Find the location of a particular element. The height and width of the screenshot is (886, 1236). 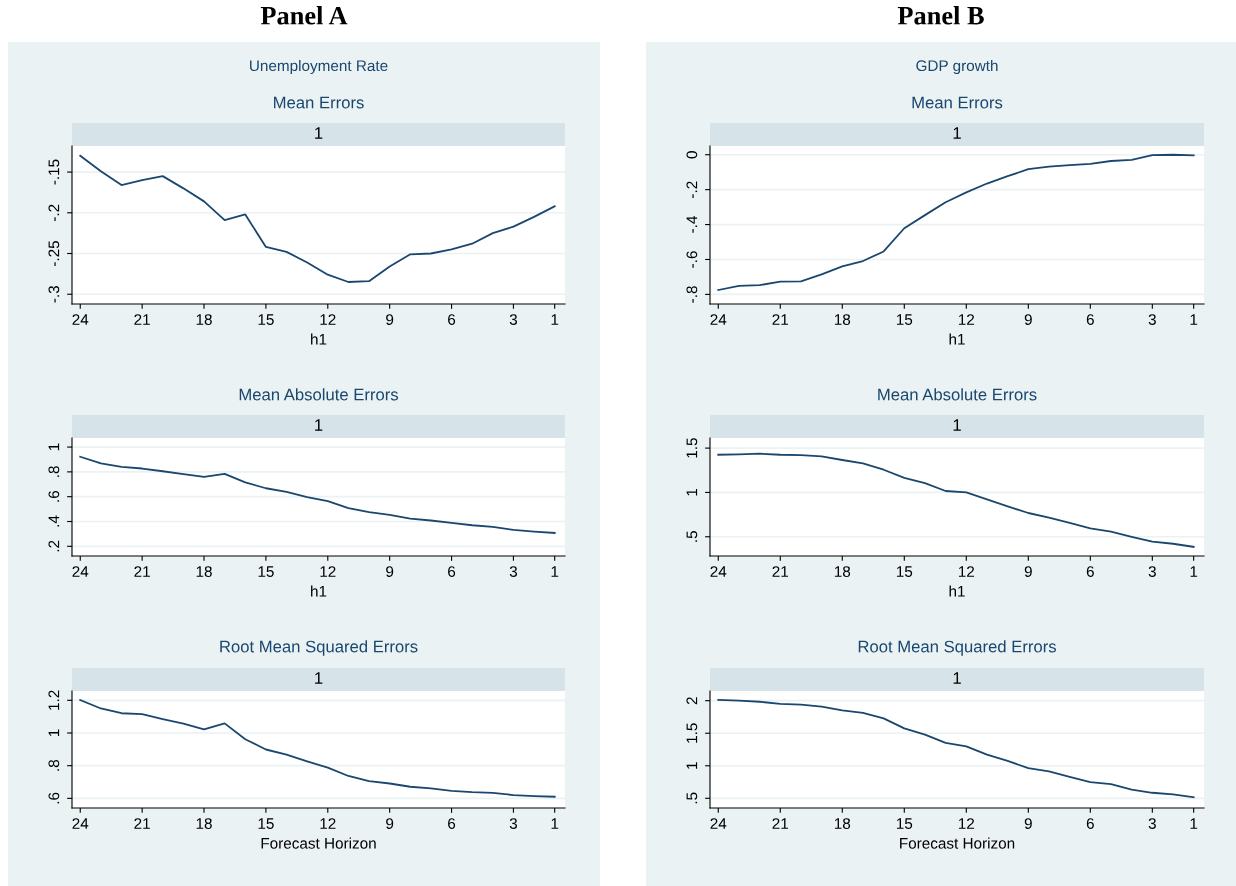

y-tick-label: .8 is located at coordinates (54, 471).